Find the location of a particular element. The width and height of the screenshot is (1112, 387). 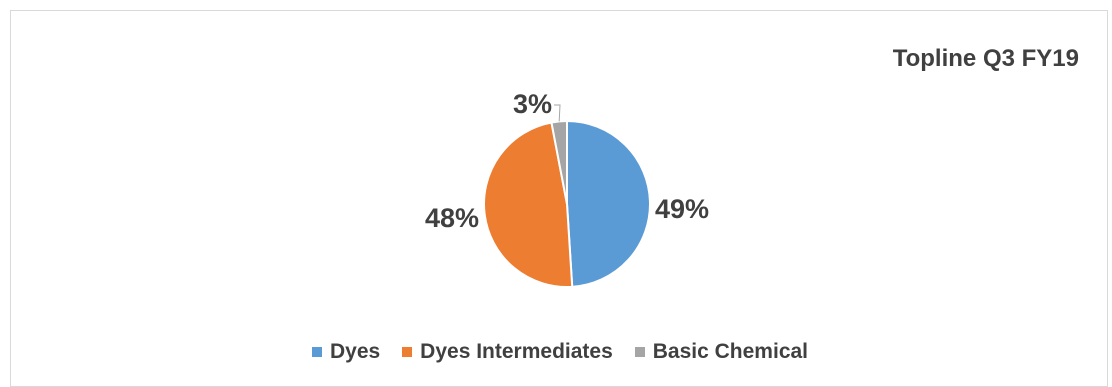

legend-item-dyes-intermediates: Dyes Intermediates is located at coordinates (507, 352).